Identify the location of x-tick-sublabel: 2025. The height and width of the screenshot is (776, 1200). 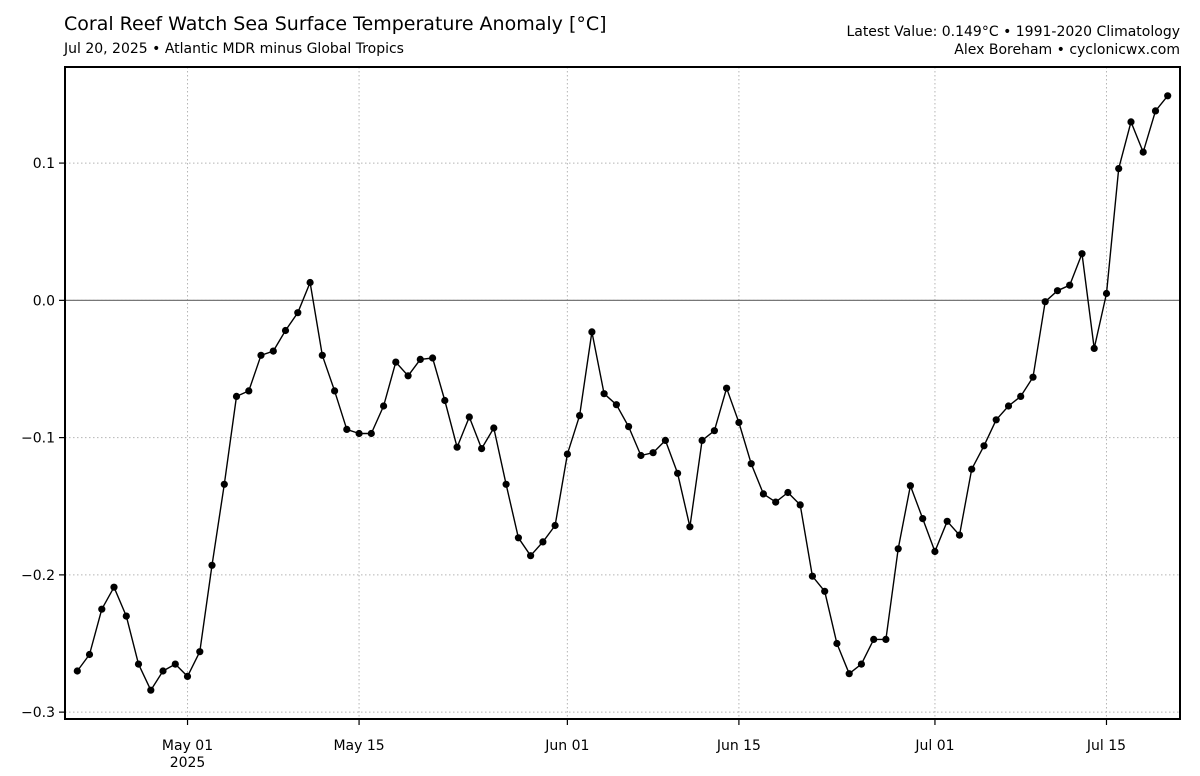
(188, 763).